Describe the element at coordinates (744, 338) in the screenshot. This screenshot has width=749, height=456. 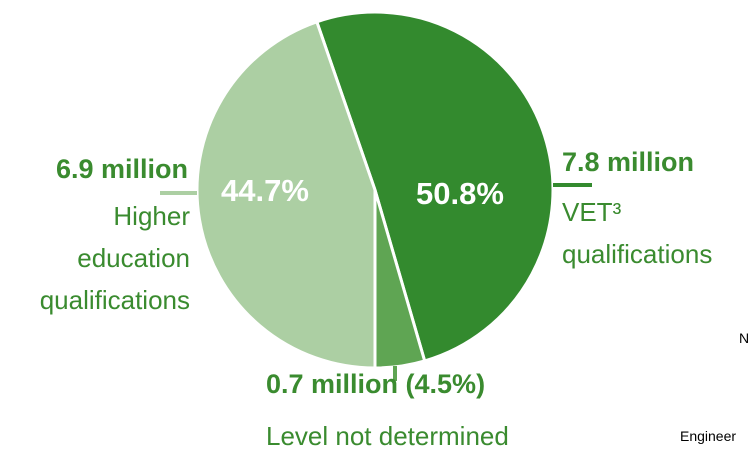
I see `background-text: N` at that location.